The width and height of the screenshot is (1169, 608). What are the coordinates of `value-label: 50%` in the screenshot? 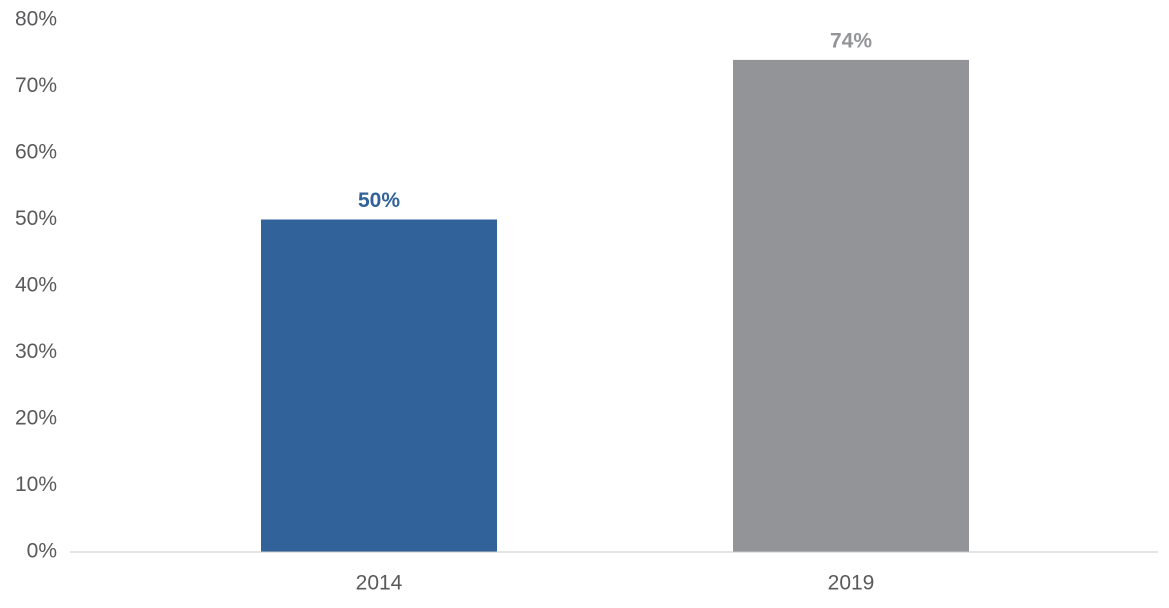 It's located at (379, 200).